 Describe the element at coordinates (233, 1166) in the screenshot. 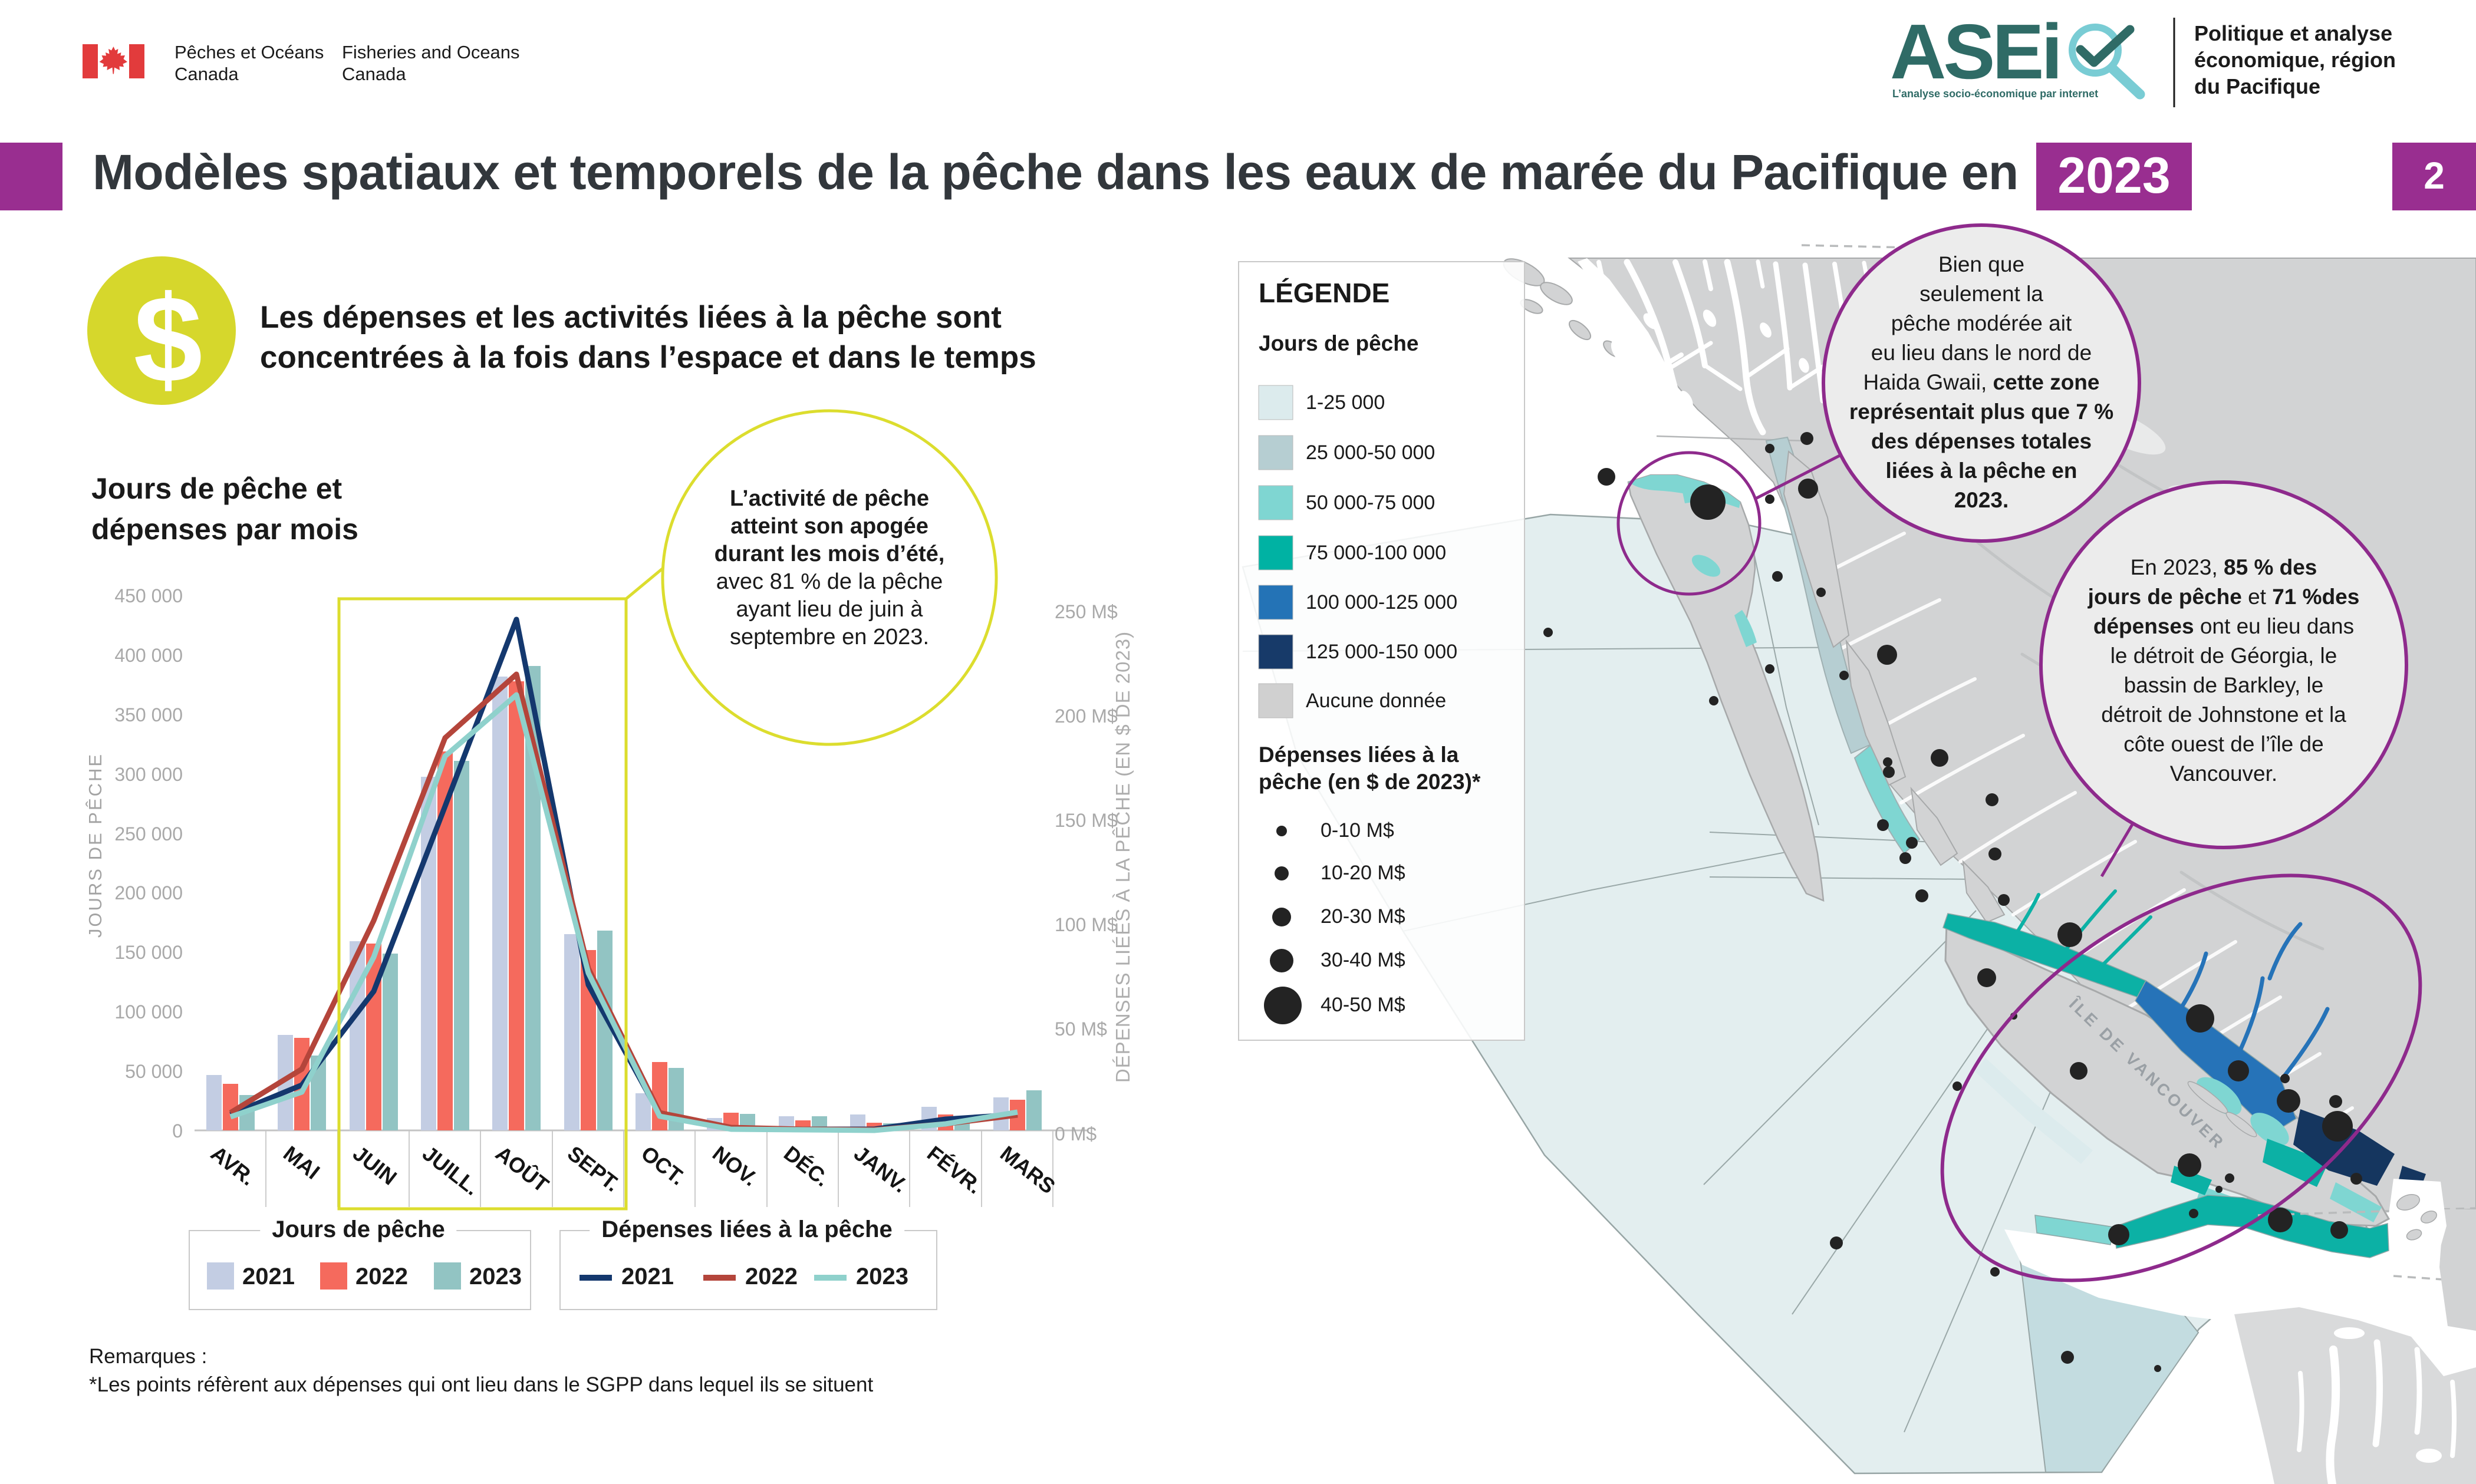

I see `svg-text: AVR.` at that location.